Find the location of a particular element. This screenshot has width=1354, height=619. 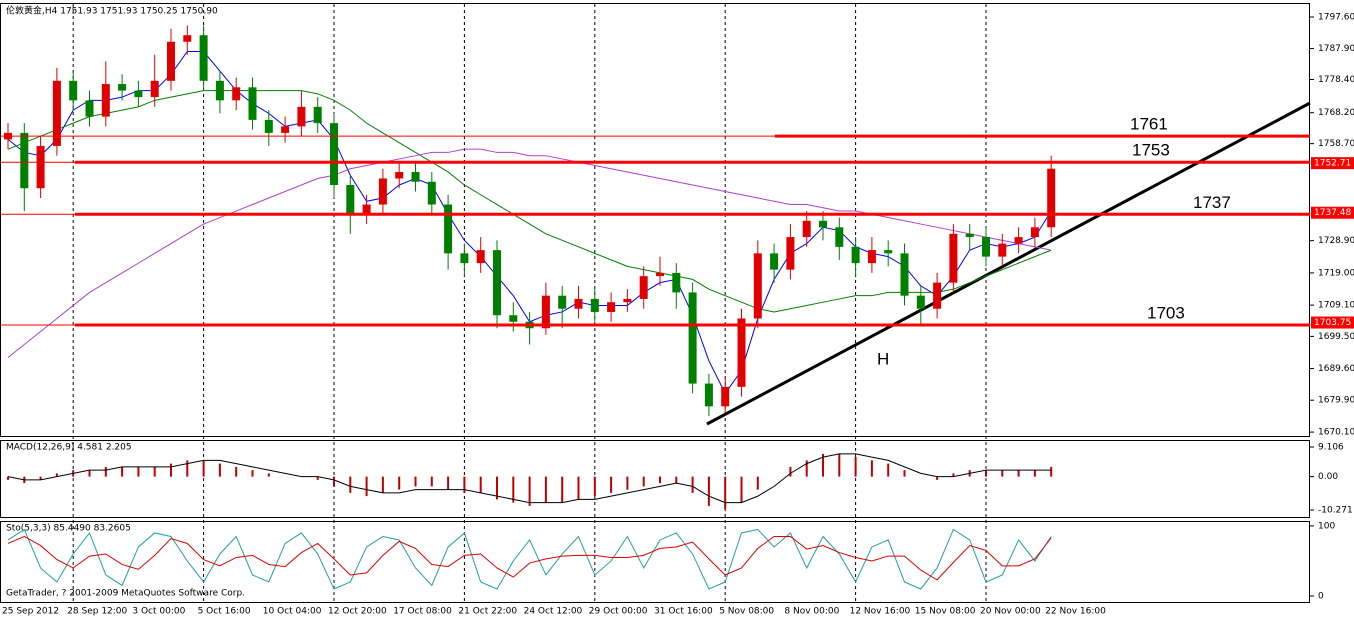

x-tick-label: 28 Sep 12:00 is located at coordinates (97, 612).